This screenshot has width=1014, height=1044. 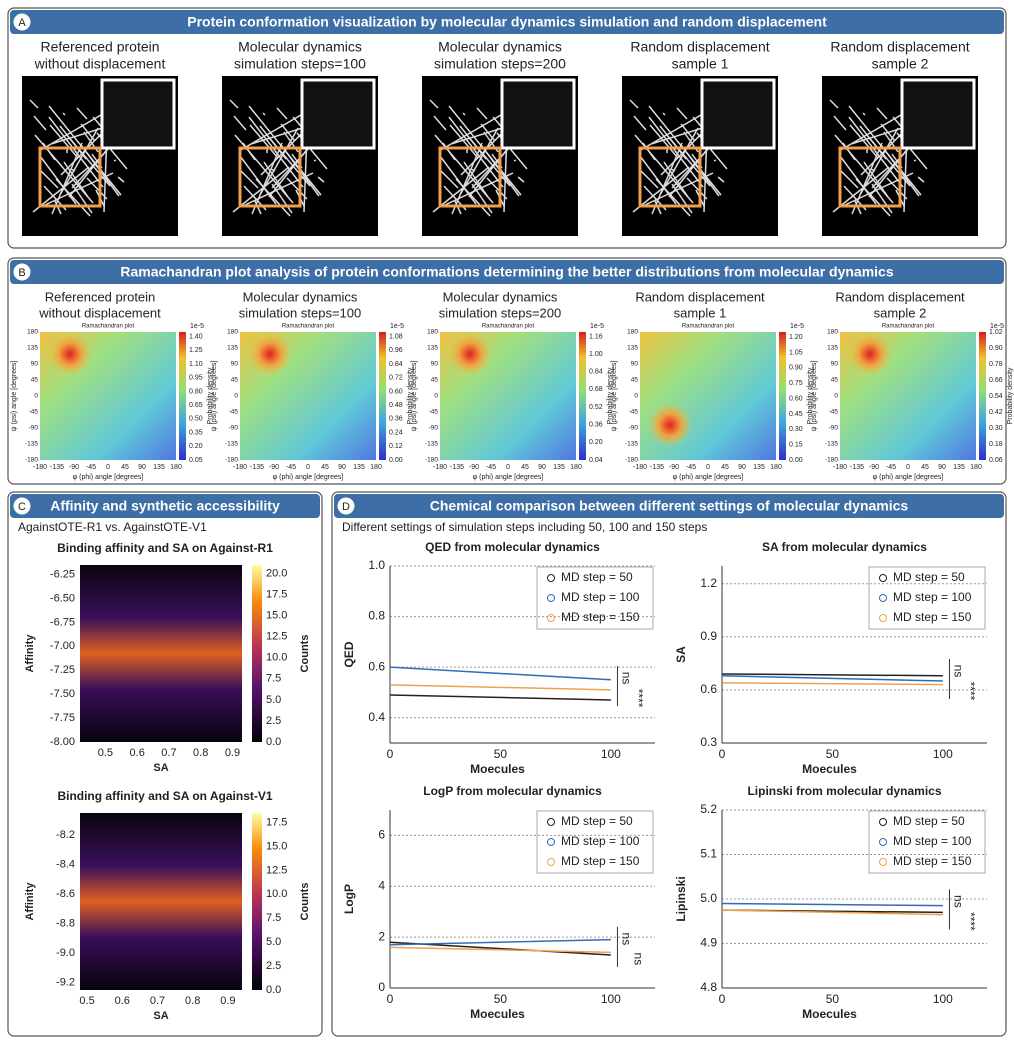 What do you see at coordinates (396, 405) in the screenshot?
I see `colorbar-tick-label: 0.48` at bounding box center [396, 405].